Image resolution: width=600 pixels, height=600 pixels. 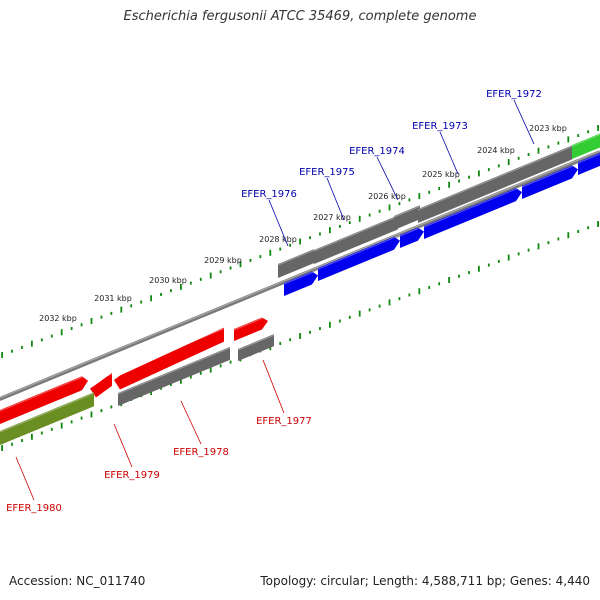 I want to click on gene-feature-efer-1975, so click(x=356, y=239).